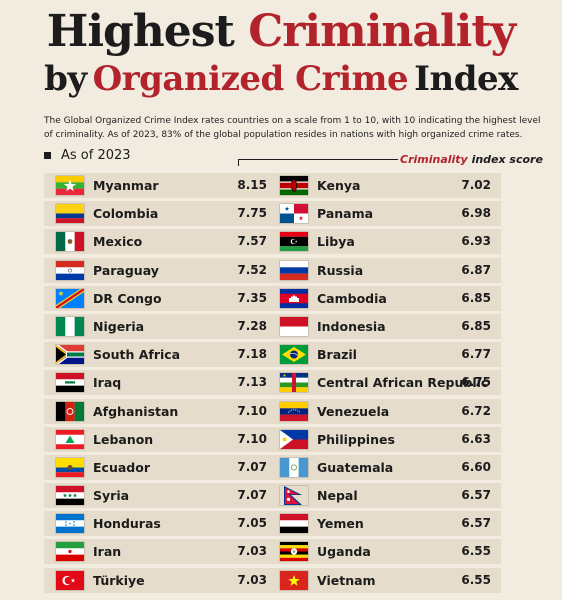 This screenshot has height=600, width=562. Describe the element at coordinates (252, 382) in the screenshot. I see `criminality-score: 7.13` at that location.